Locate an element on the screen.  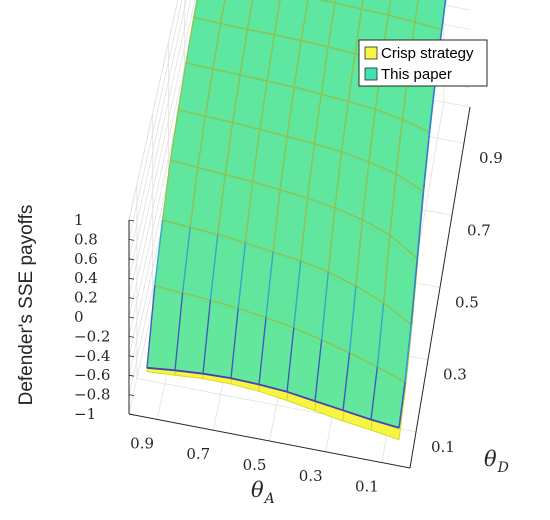
z-tick-label: 0.8 is located at coordinates (86, 239).